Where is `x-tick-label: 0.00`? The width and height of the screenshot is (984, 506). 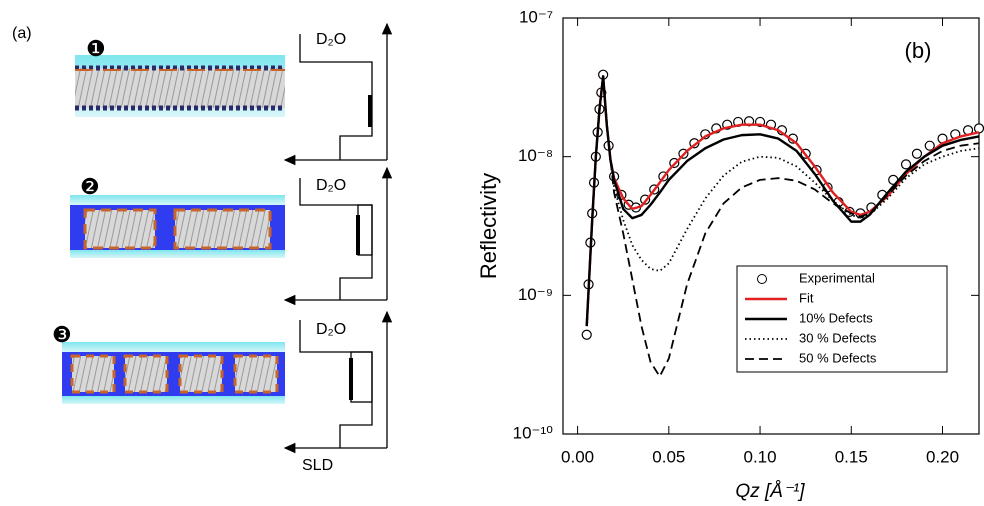
x-tick-label: 0.00 is located at coordinates (577, 456).